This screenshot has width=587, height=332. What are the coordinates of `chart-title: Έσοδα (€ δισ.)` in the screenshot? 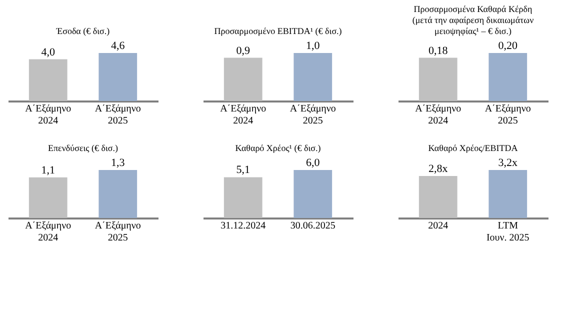 It's located at (82, 31).